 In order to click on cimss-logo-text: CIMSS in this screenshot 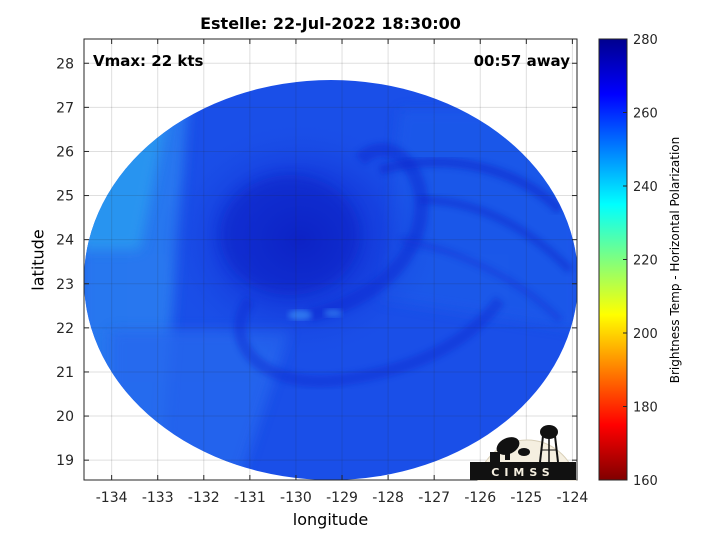, I will do `click(522, 472)`.